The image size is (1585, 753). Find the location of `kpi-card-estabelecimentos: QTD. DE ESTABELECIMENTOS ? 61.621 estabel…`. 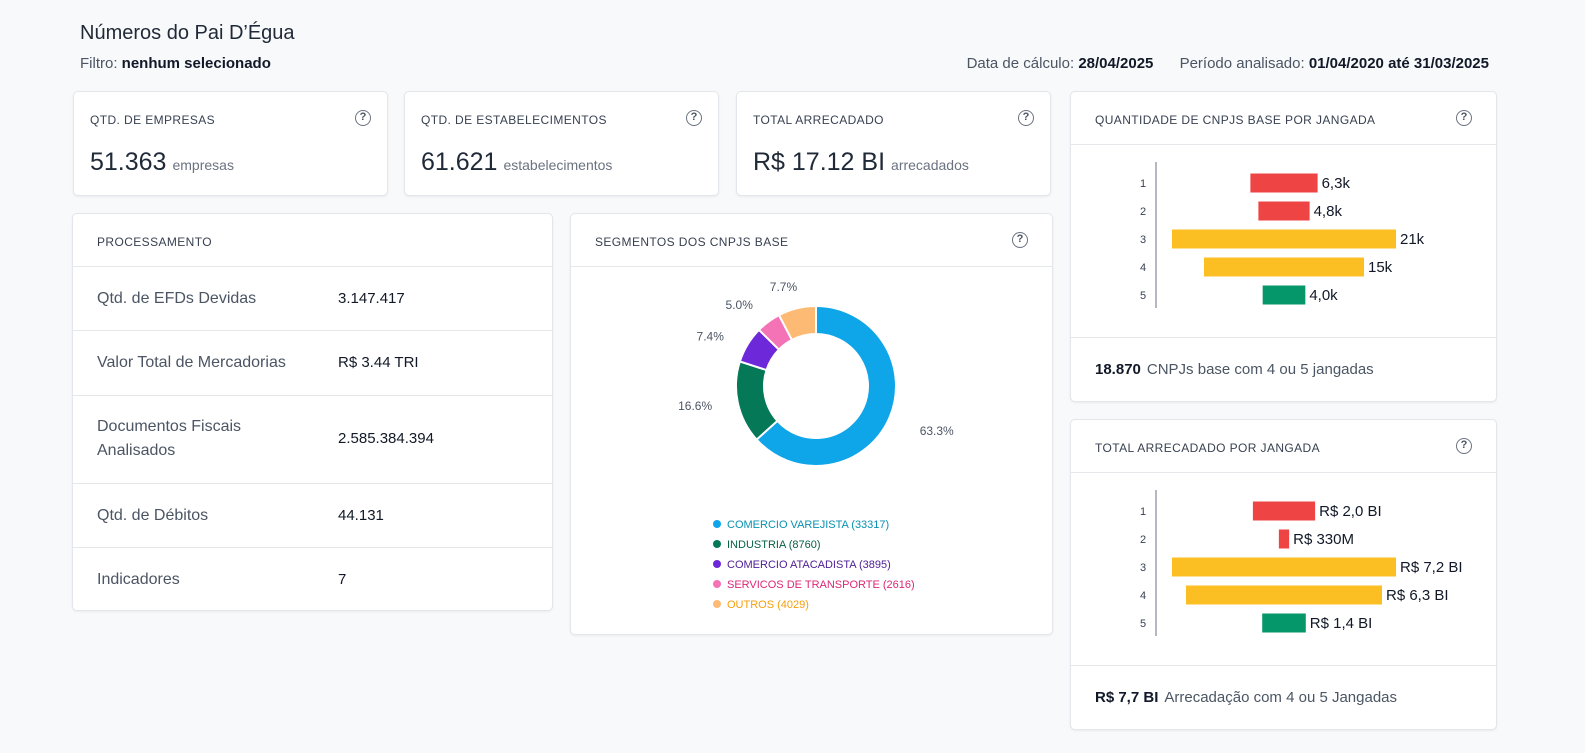

kpi-card-estabelecimentos: QTD. DE ESTABELECIMENTOS ? 61.621 estabel… is located at coordinates (561, 143).